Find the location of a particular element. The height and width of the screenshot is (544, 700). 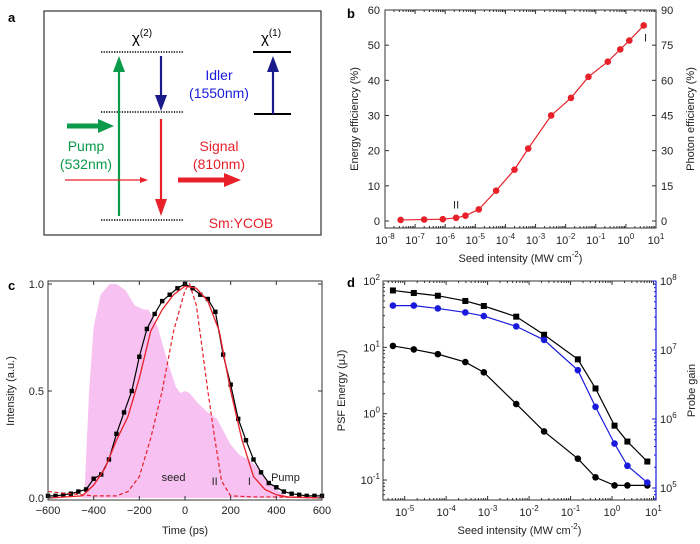

signal-output-arrow is located at coordinates (209, 180).